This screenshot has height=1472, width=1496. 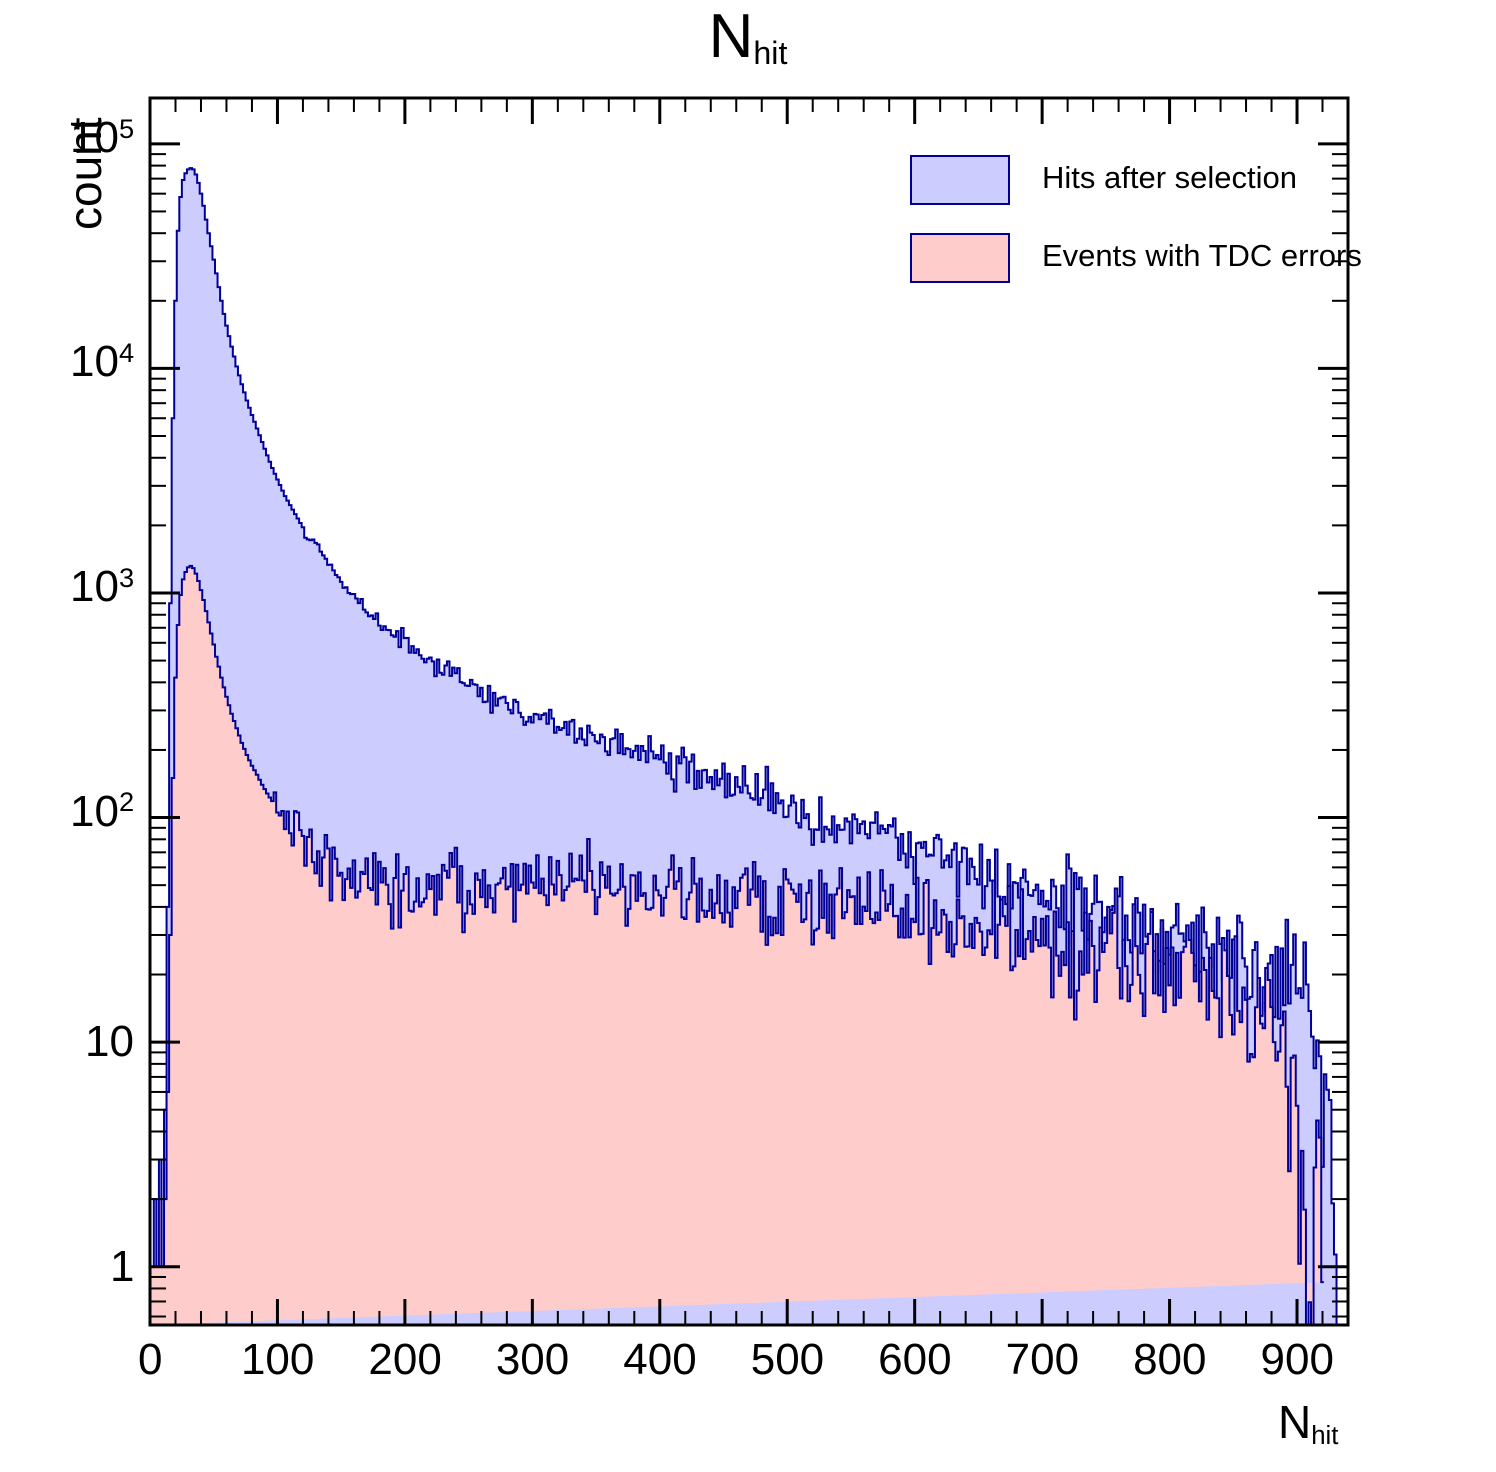 What do you see at coordinates (126, 802) in the screenshot?
I see `y-tick-exponent: 2` at bounding box center [126, 802].